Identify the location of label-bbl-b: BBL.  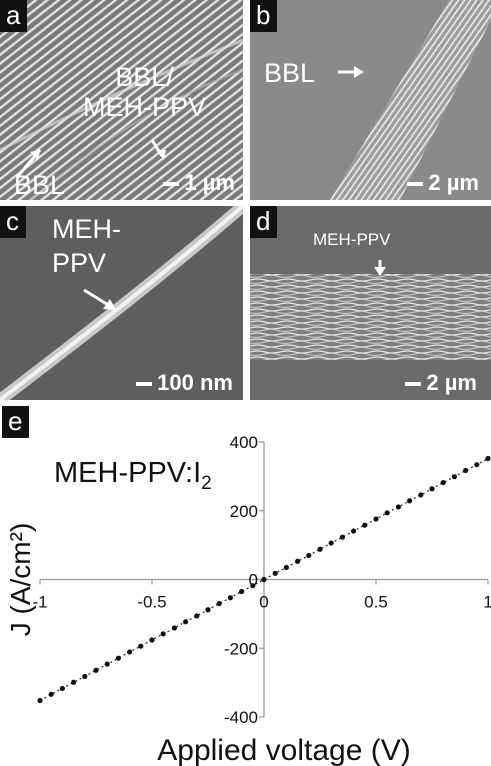
(290, 73).